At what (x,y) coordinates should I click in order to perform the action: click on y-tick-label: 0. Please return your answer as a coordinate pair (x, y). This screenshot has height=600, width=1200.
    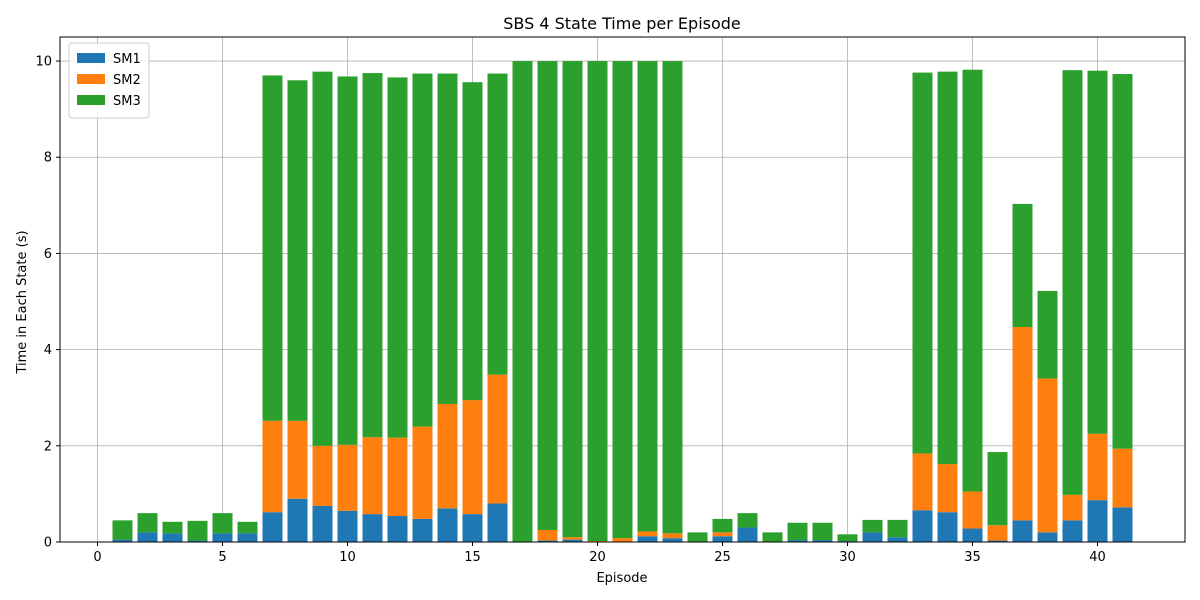
    Looking at the image, I should click on (48, 543).